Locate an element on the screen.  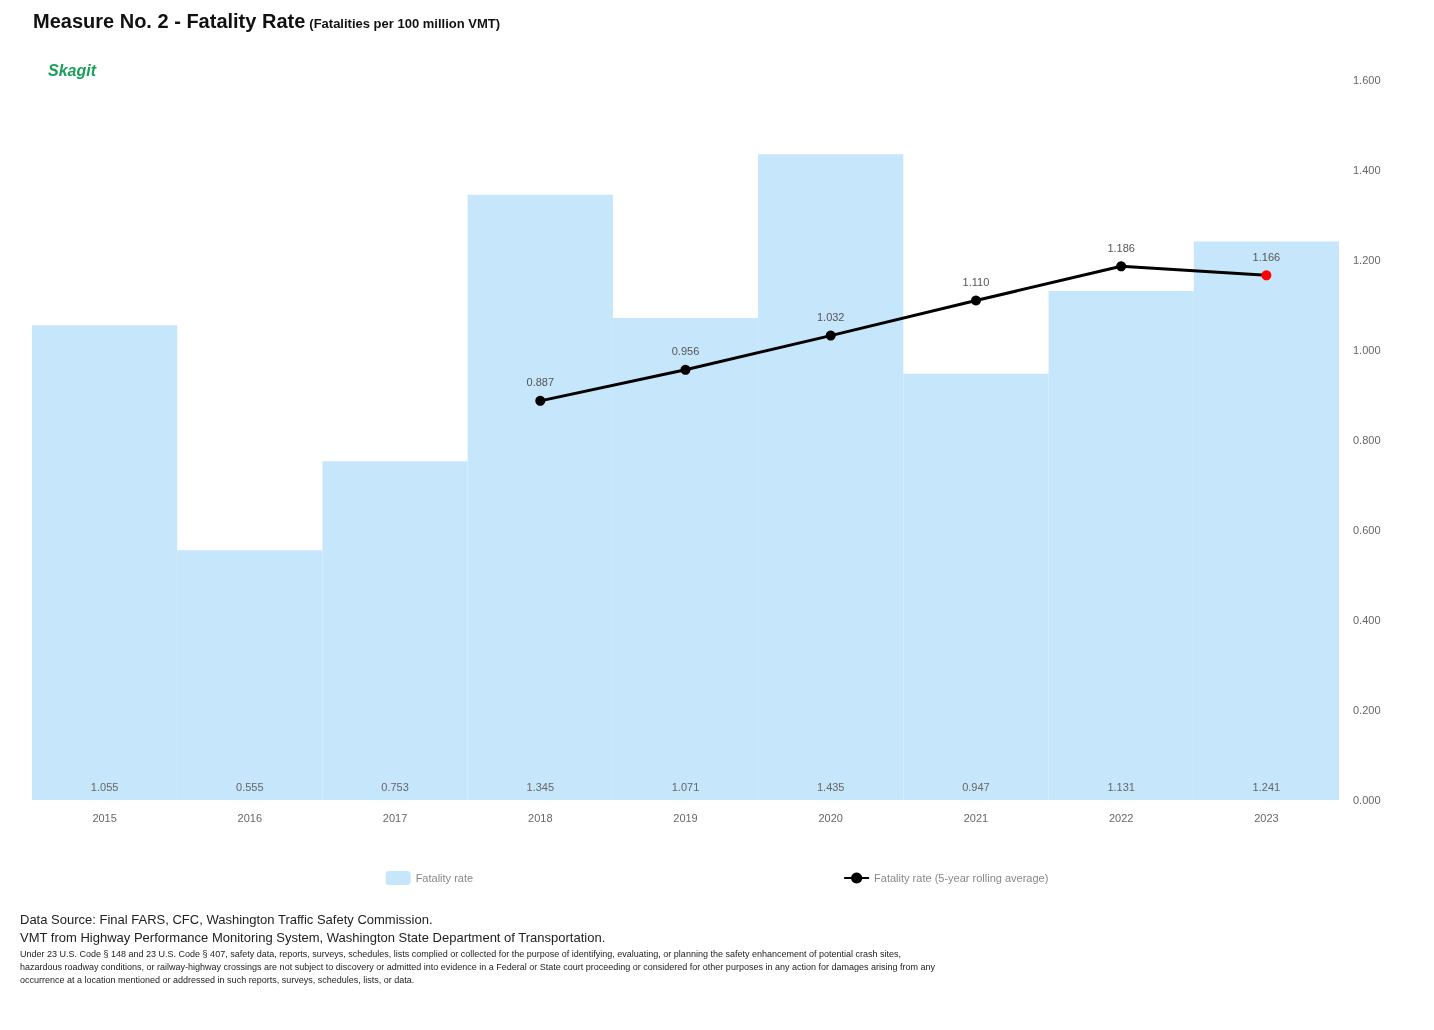
data-label: 0.555 is located at coordinates (250, 786).